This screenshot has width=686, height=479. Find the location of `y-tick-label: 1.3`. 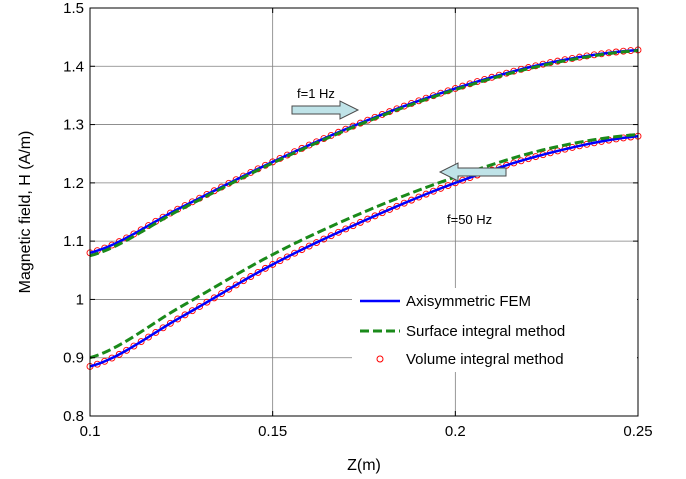

y-tick-label: 1.3 is located at coordinates (73, 125).